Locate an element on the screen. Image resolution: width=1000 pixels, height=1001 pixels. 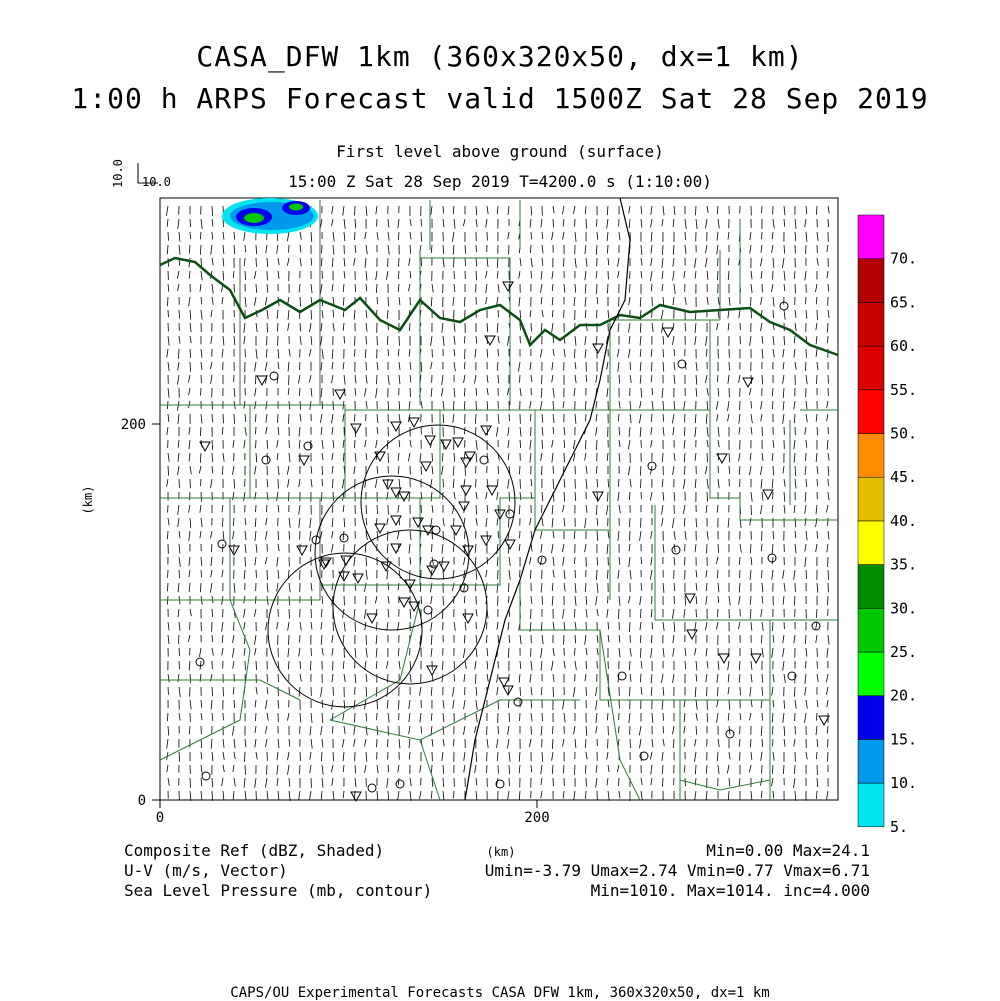
colorbar-label: 70. is located at coordinates (903, 259).